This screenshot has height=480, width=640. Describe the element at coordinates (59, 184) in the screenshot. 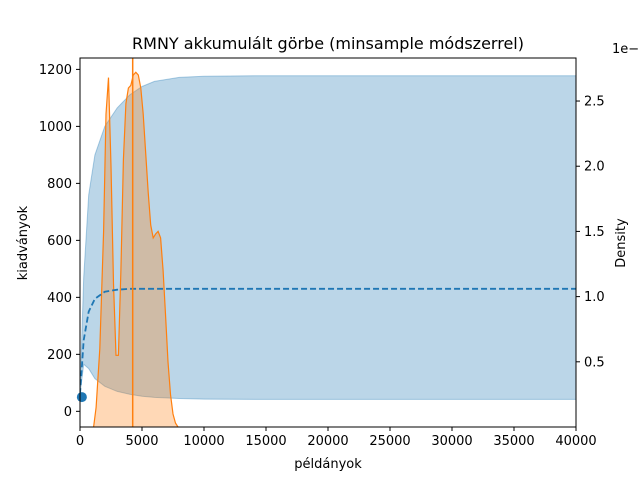

I see `y-tick-label: 800` at that location.